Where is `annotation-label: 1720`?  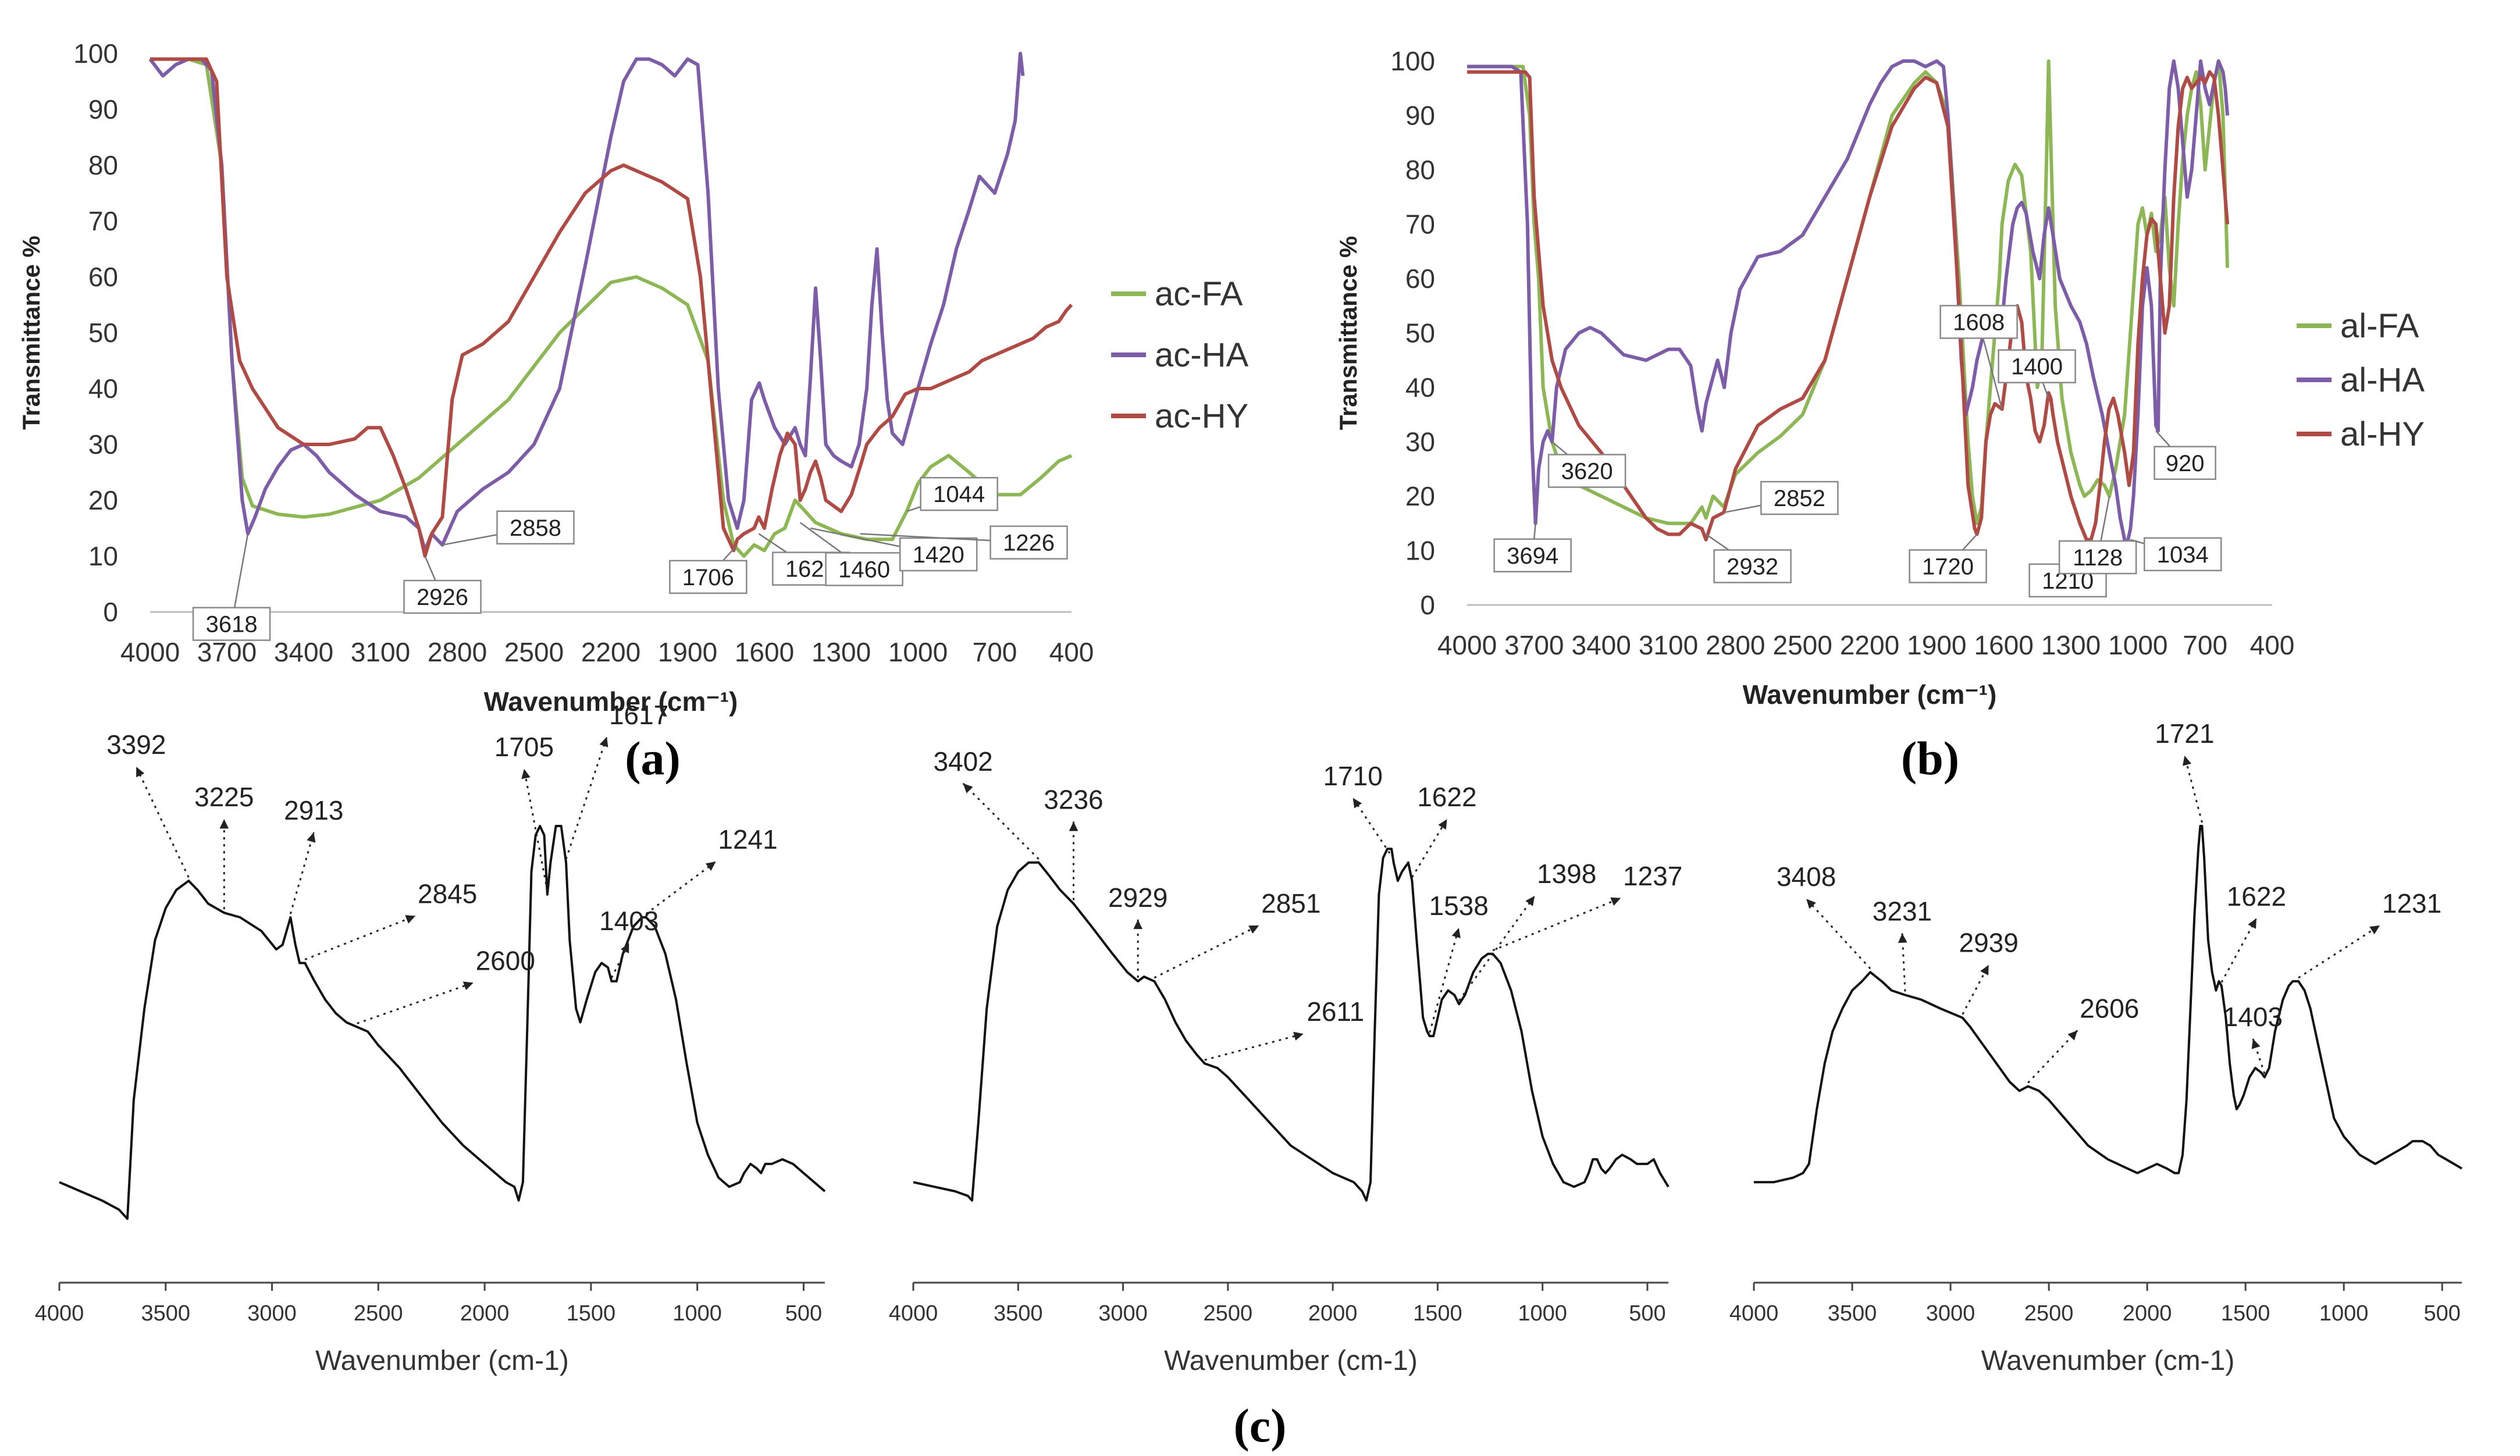
annotation-label: 1720 is located at coordinates (1948, 566).